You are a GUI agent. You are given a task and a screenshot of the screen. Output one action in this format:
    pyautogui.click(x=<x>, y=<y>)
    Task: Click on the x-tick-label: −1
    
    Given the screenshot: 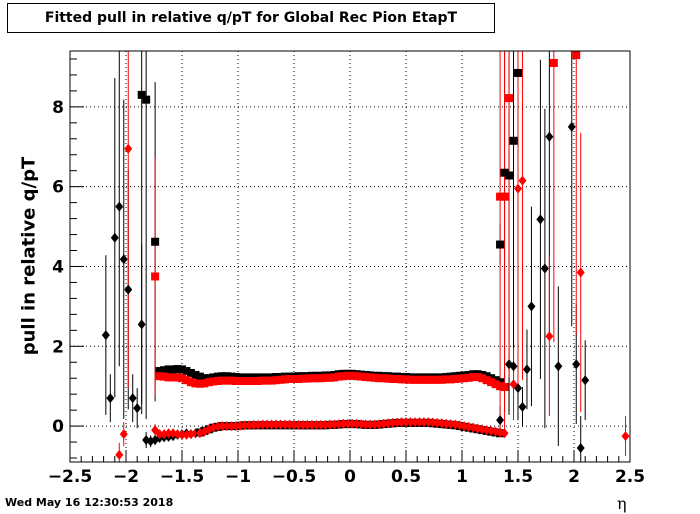 What is the action you would take?
    pyautogui.click(x=238, y=477)
    